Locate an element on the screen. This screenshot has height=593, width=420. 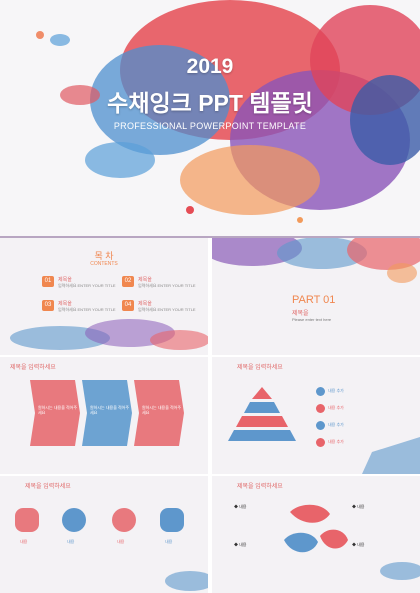
part-slide: PART 01 제목을 Please enter text here is located at coordinates (316, 296).